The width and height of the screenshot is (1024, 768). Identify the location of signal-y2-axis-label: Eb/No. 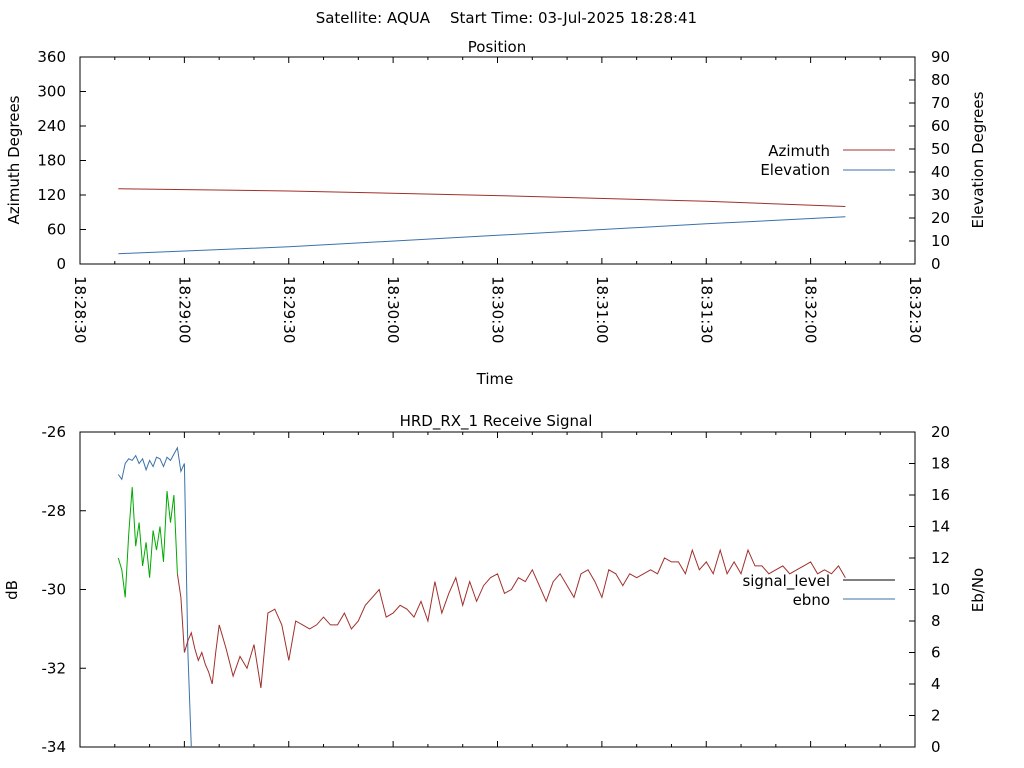
(978, 590).